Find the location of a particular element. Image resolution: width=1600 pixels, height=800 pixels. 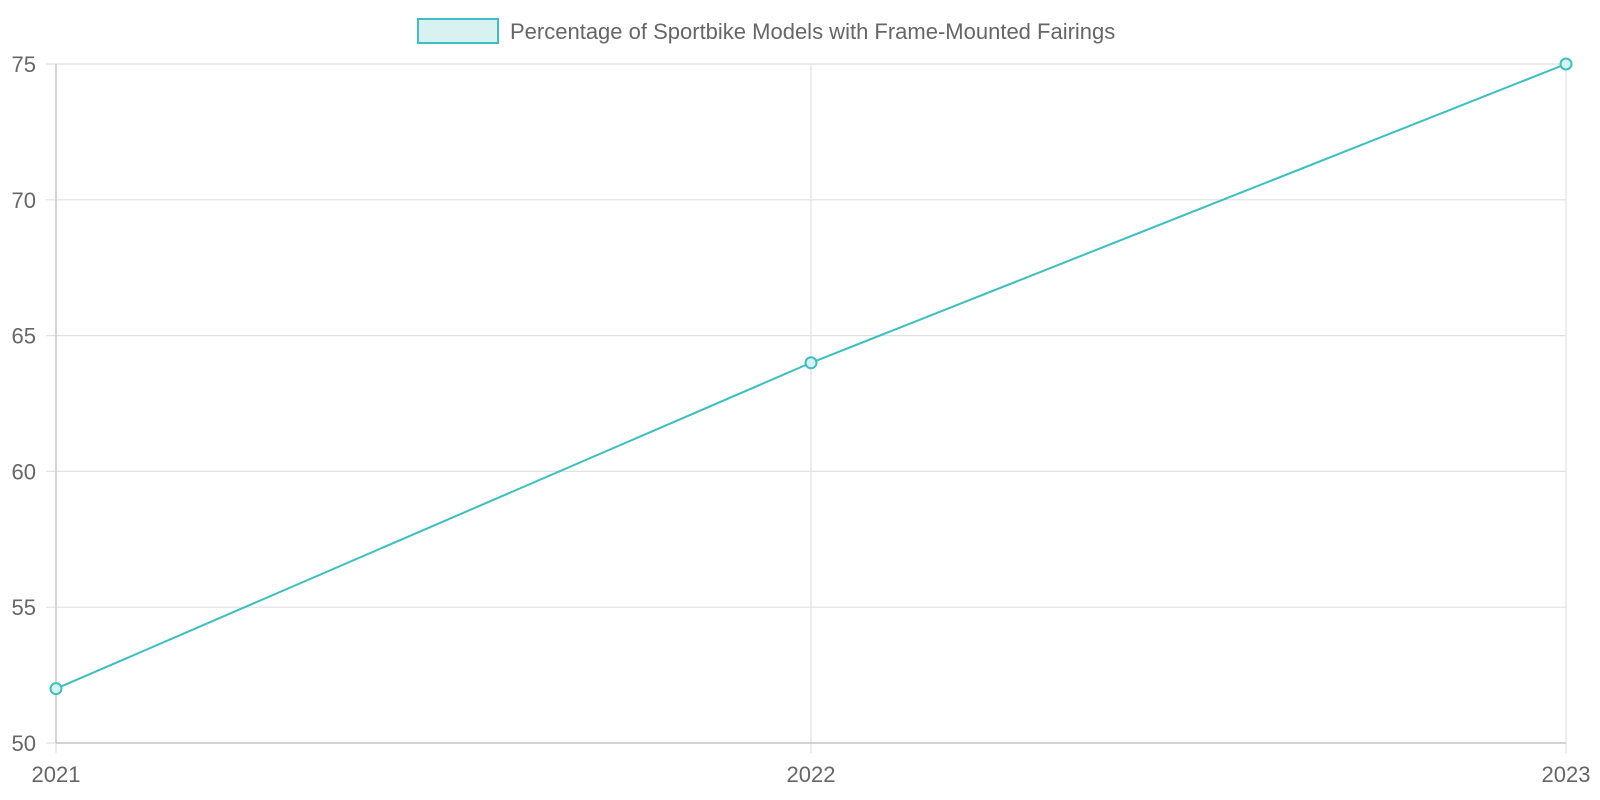

y-tick-label: 65 is located at coordinates (24, 336).